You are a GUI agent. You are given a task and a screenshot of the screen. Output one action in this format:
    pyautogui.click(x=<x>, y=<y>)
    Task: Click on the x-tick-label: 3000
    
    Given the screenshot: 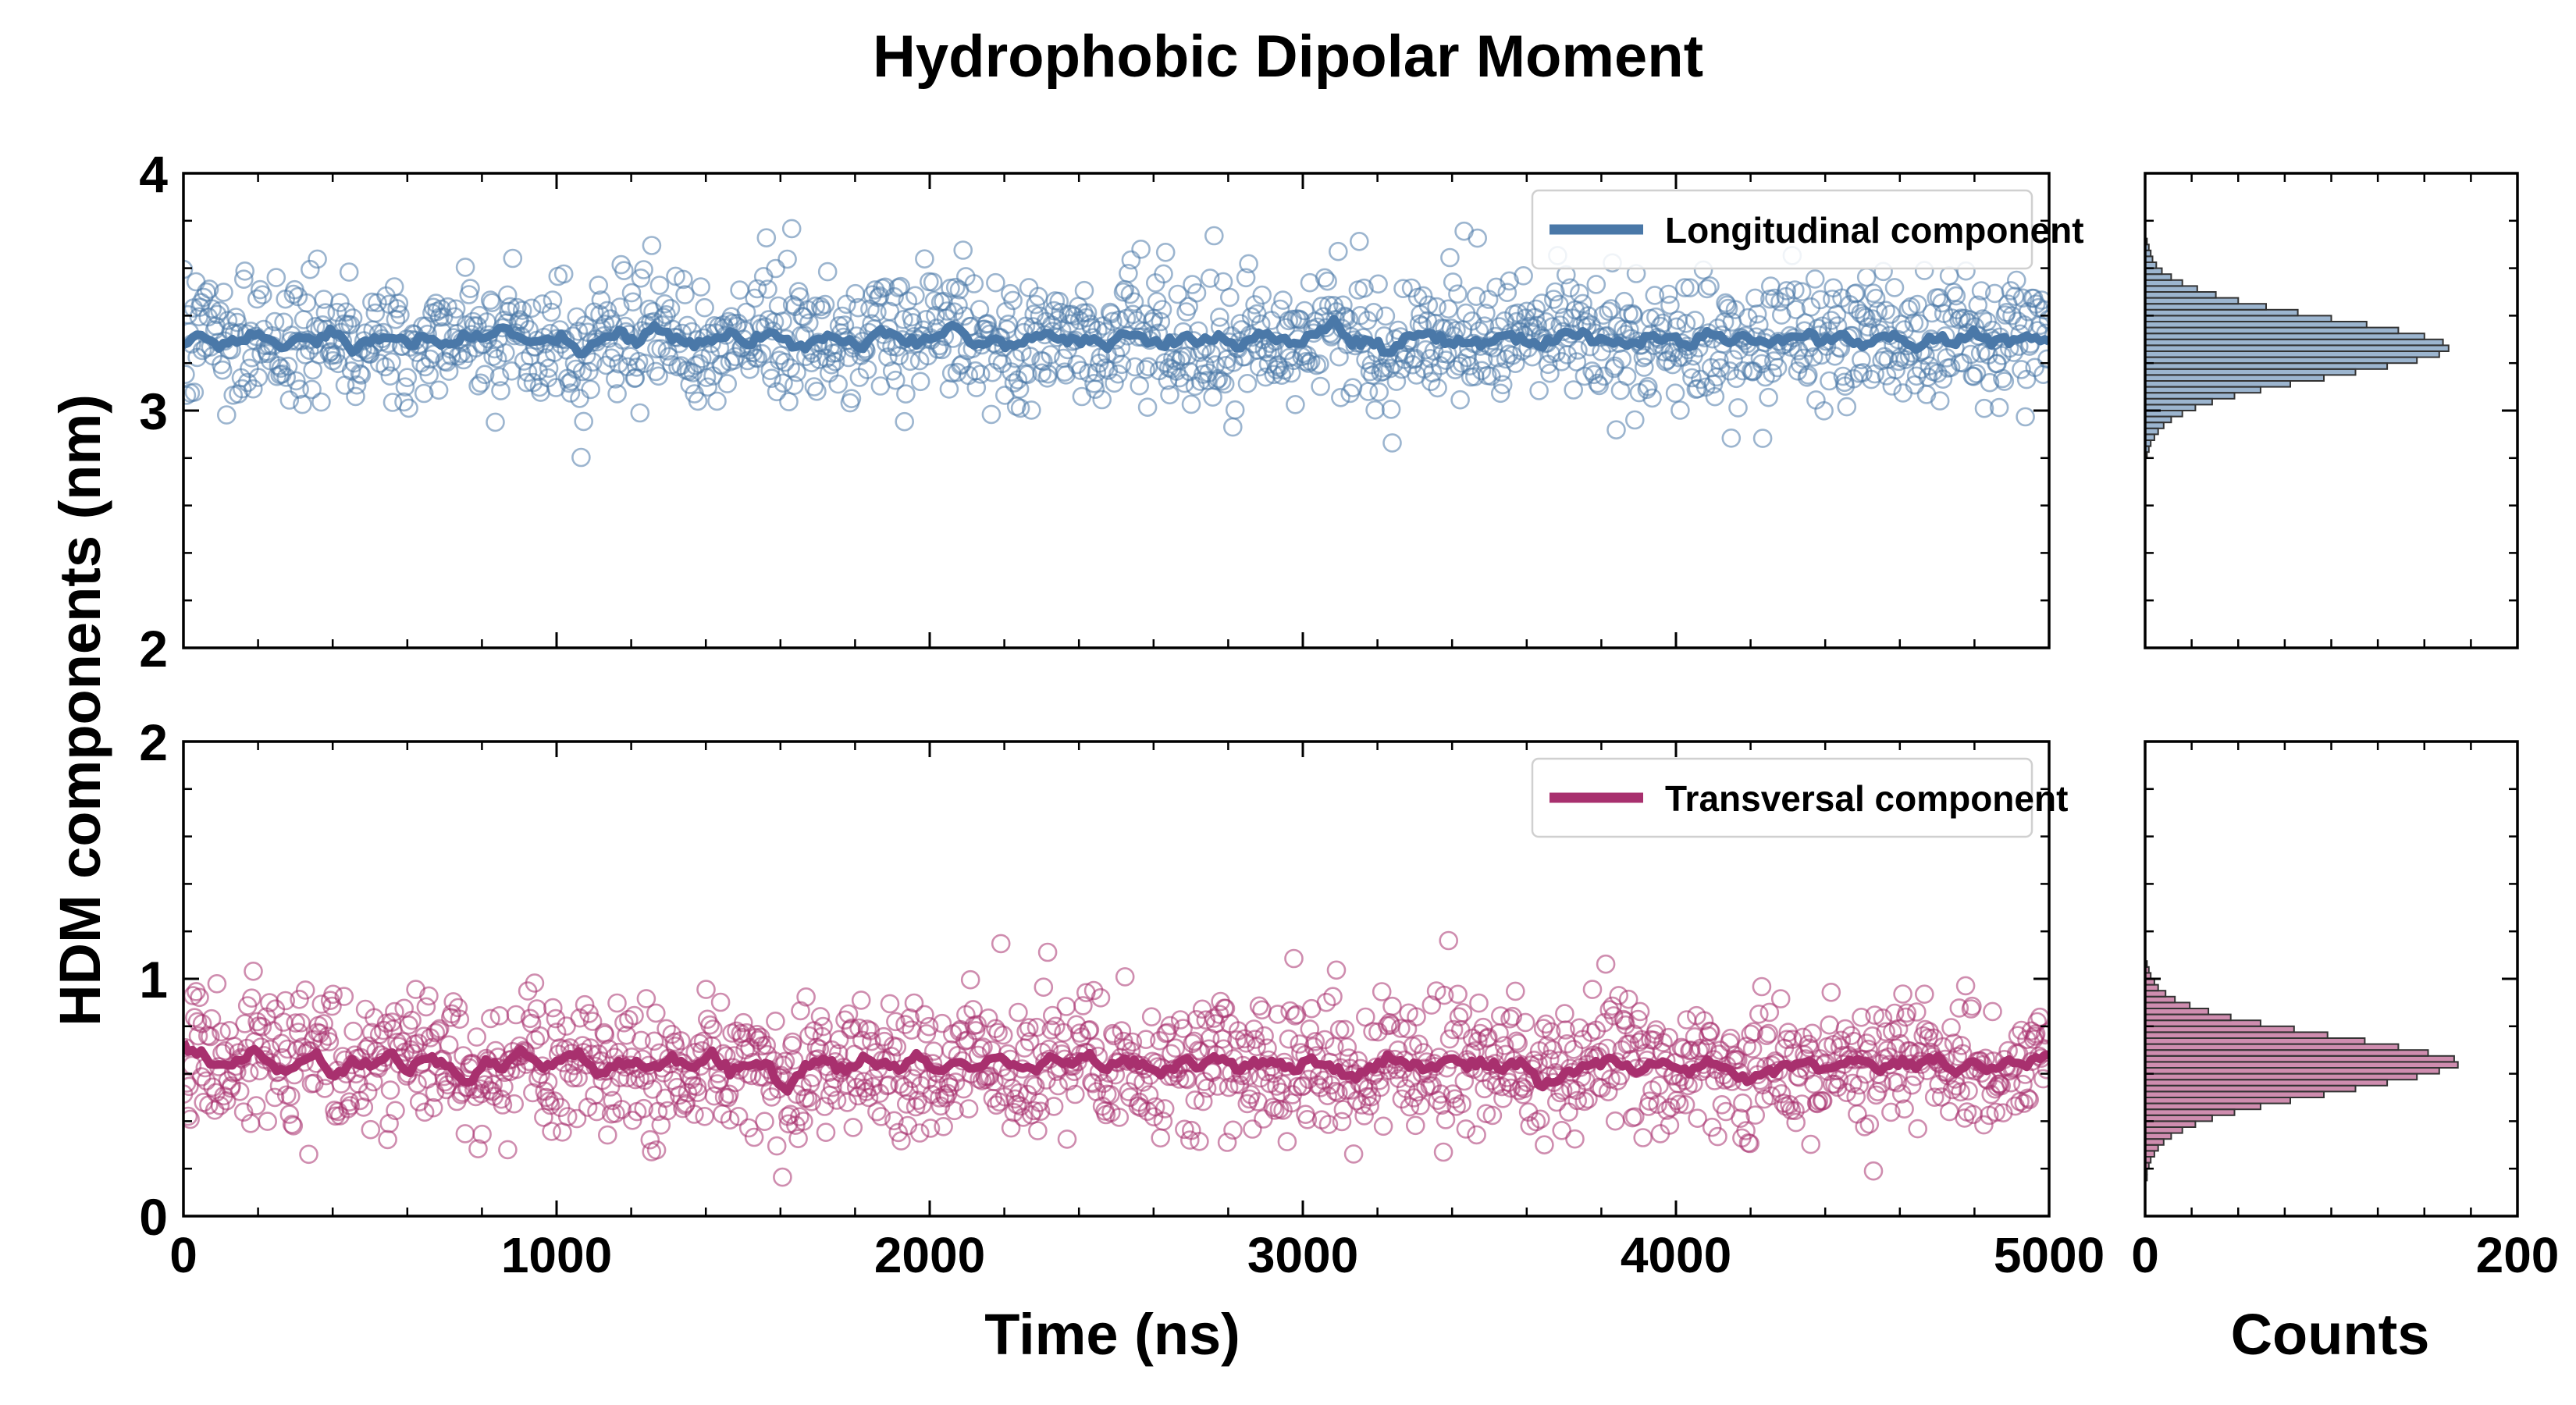 What is the action you would take?
    pyautogui.click(x=1302, y=1255)
    